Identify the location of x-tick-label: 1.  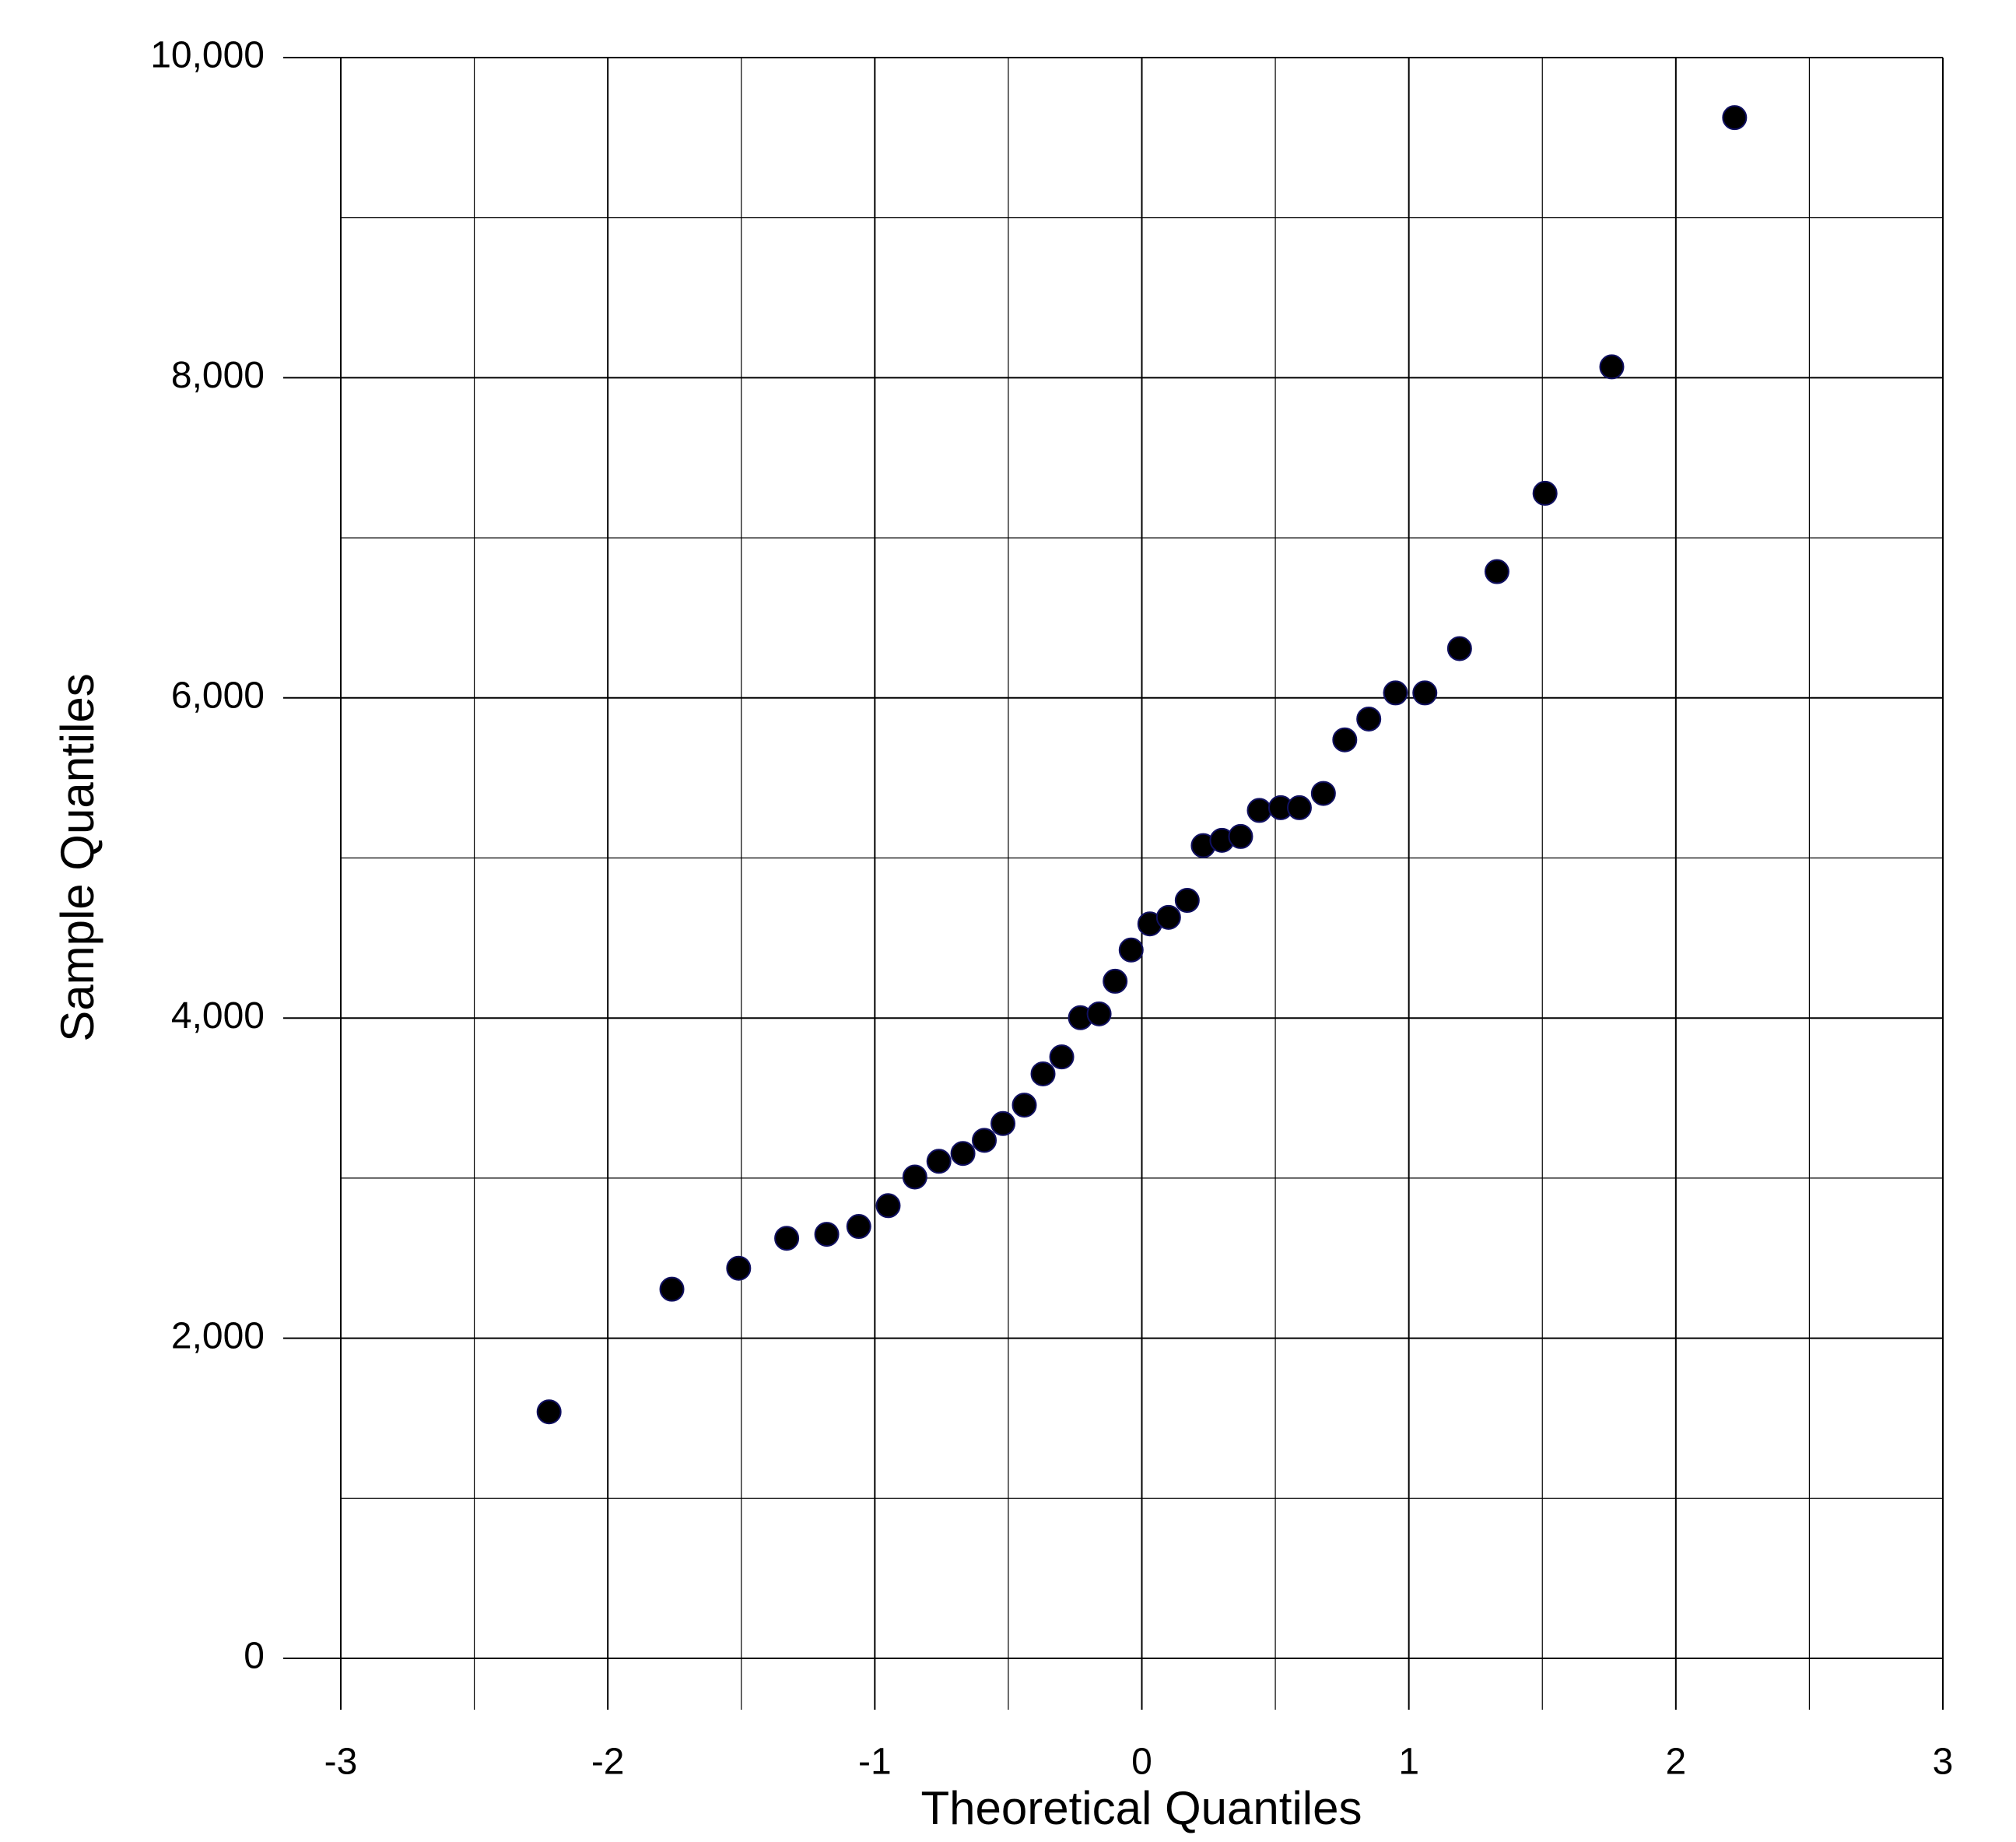
(1408, 1762).